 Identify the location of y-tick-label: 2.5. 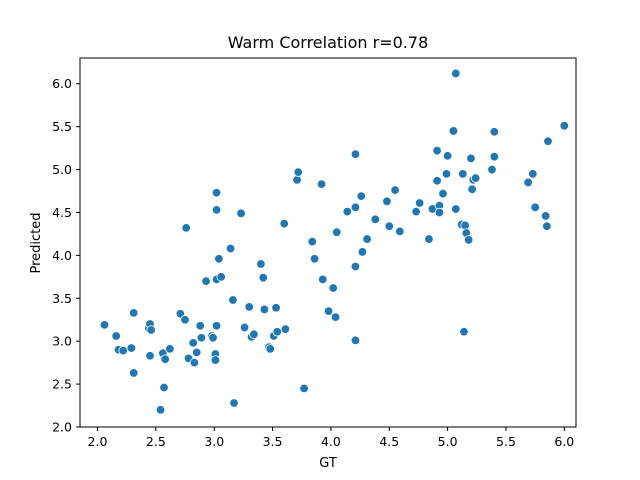
(62, 384).